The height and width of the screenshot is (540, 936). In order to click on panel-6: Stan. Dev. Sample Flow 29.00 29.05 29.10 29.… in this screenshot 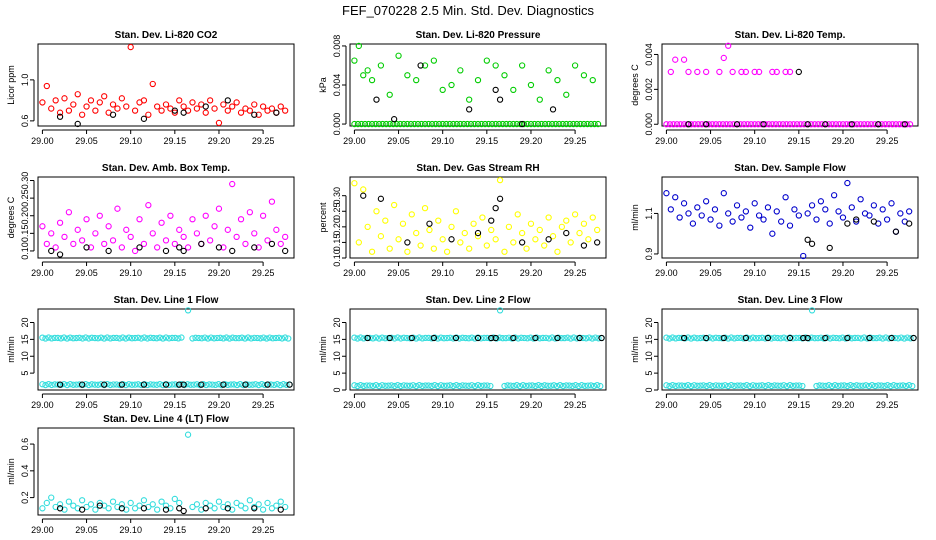, I will do `click(774, 220)`.